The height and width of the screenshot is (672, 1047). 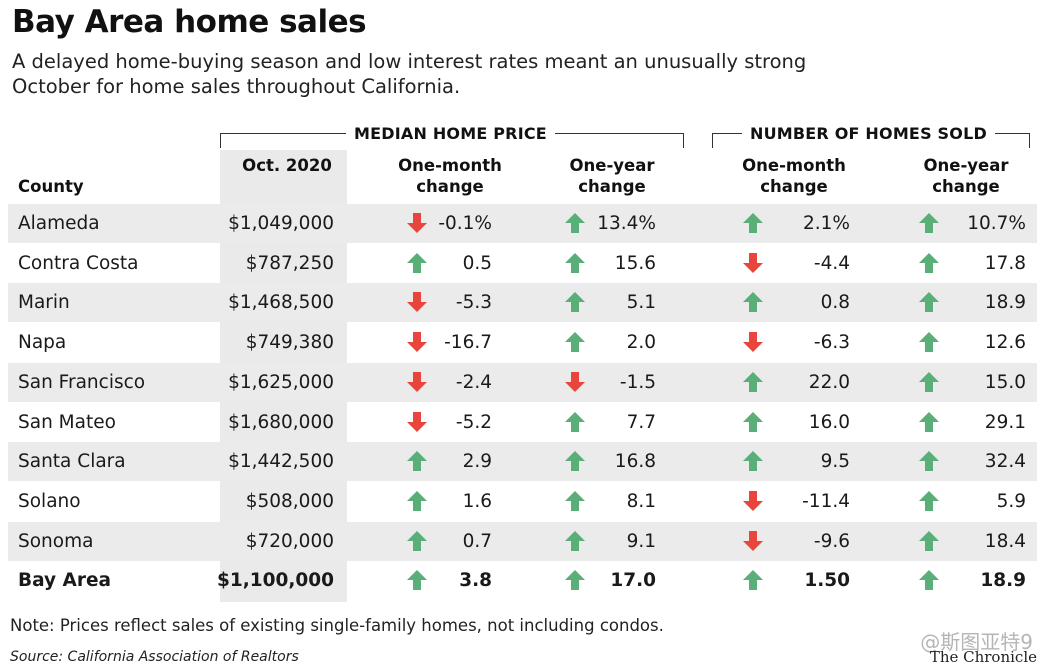 What do you see at coordinates (189, 22) in the screenshot?
I see `chart-title: Bay Area home sales` at bounding box center [189, 22].